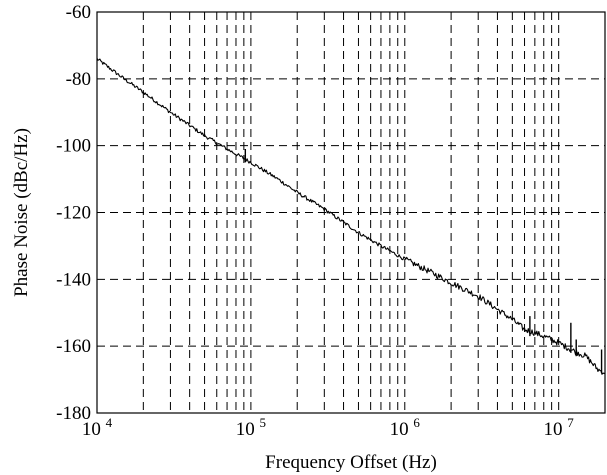 This screenshot has height=475, width=607. Describe the element at coordinates (328, 427) in the screenshot. I see `x-tick-labels: 10 4 10 5 10 6 10 7` at that location.